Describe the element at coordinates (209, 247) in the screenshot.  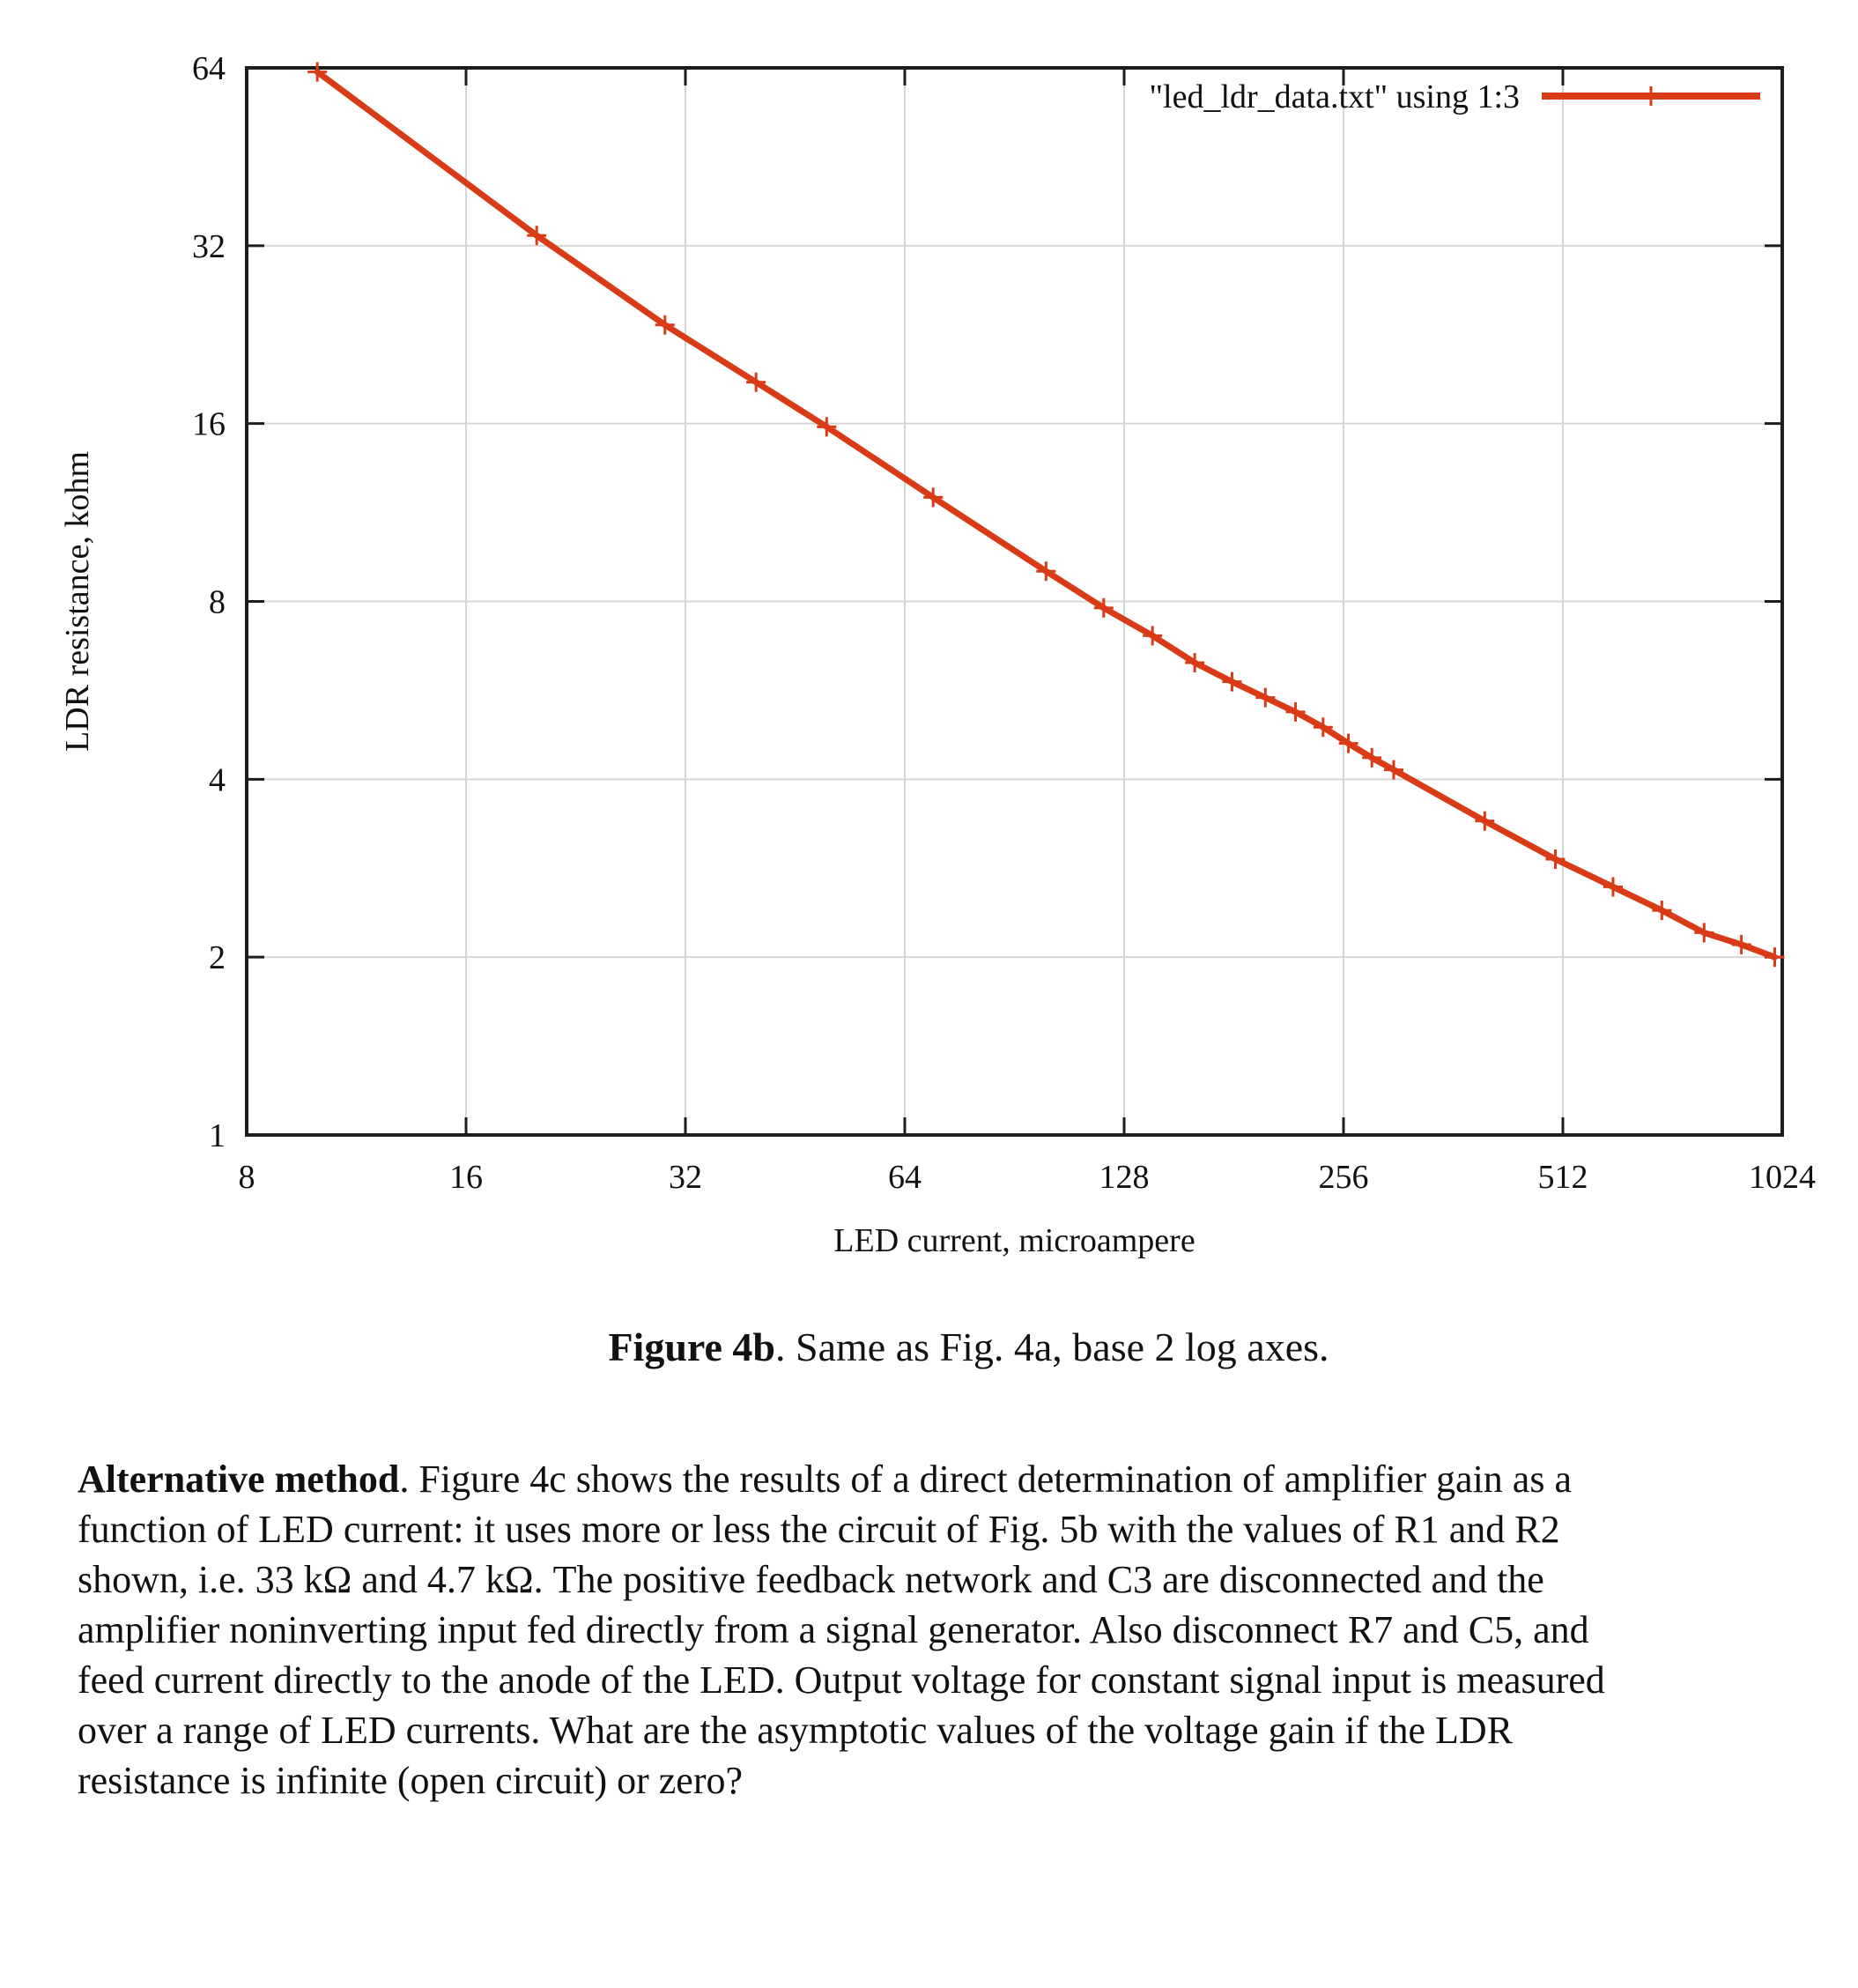
I see `y-tick-label: 32` at that location.